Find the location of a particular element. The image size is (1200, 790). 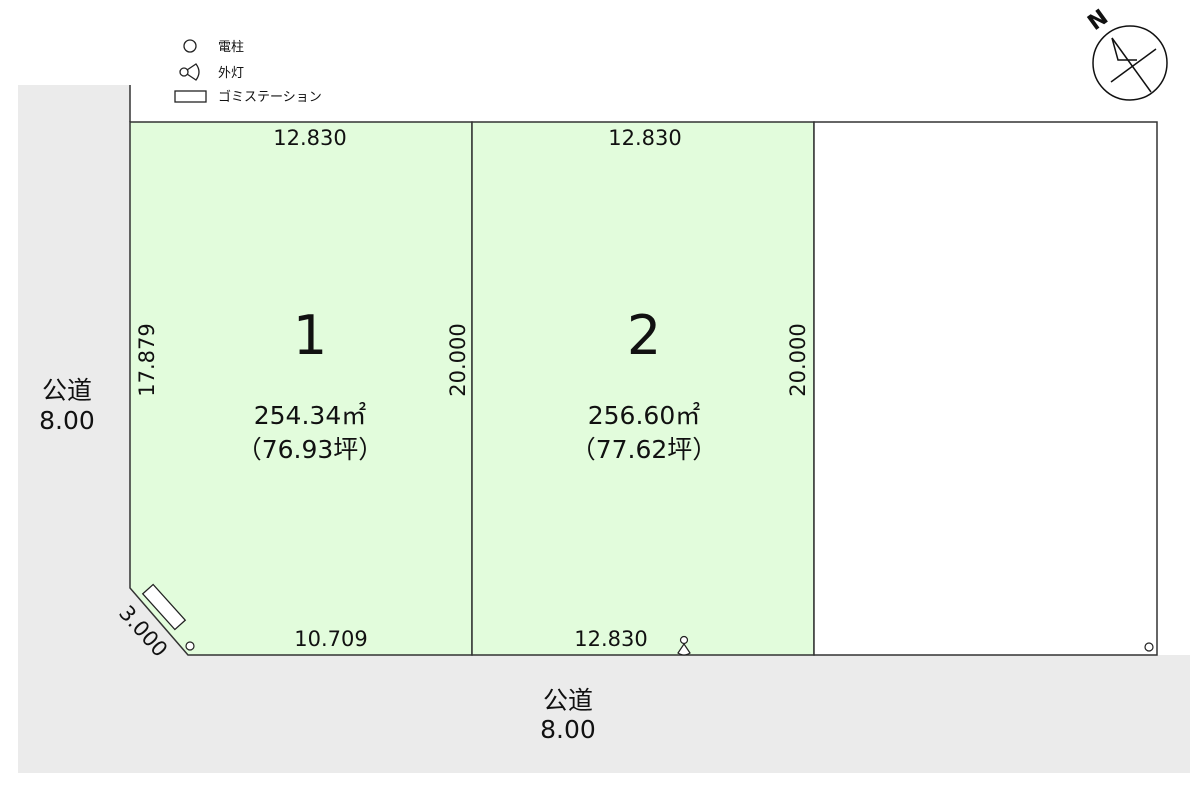

north-label: N is located at coordinates (1098, 20).